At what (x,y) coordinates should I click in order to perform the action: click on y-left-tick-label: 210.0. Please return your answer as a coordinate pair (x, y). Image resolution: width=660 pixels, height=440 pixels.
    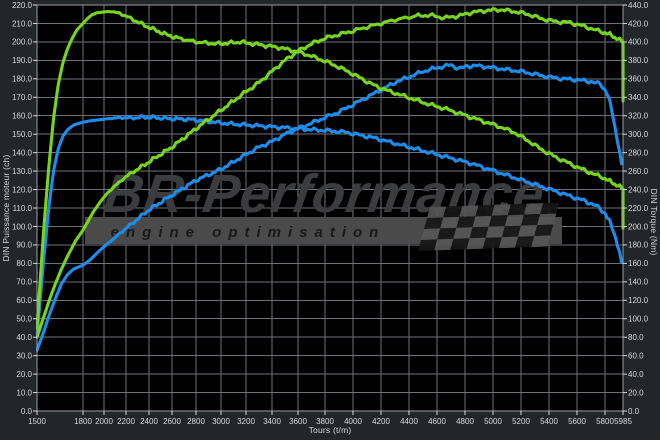
    Looking at the image, I should click on (22, 23).